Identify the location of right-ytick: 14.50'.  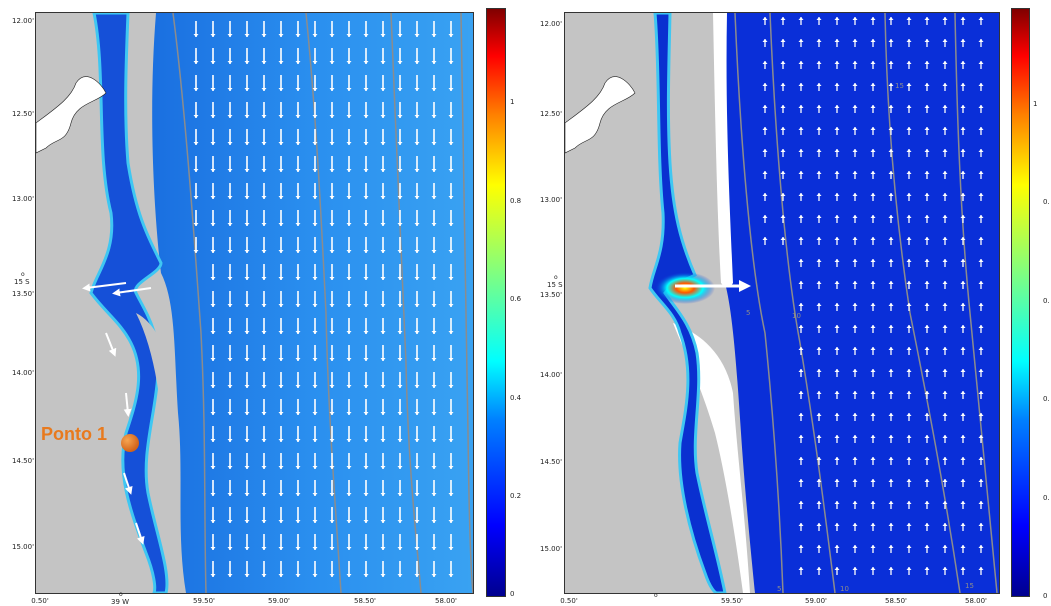
(551, 462).